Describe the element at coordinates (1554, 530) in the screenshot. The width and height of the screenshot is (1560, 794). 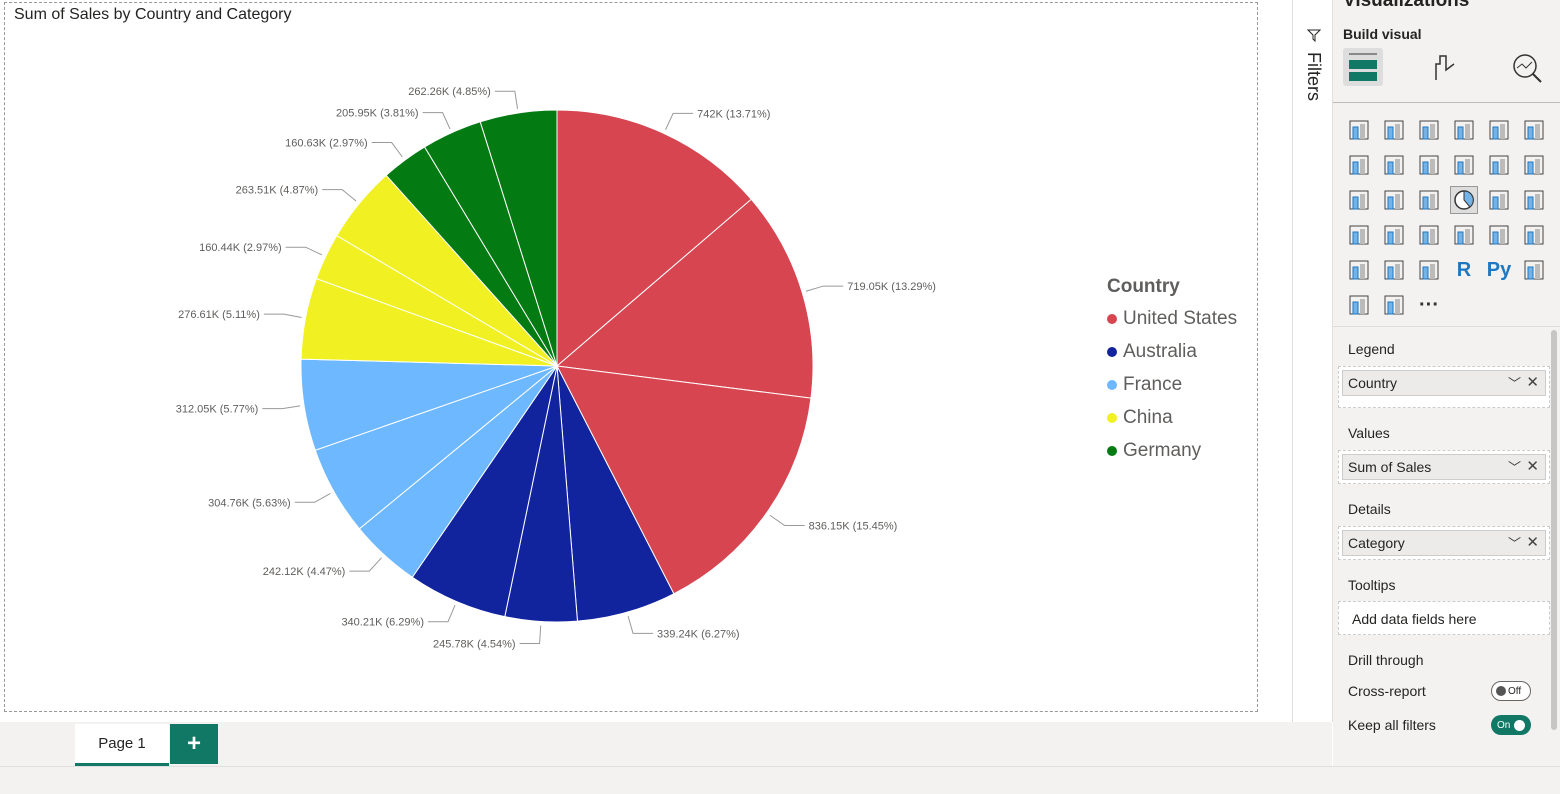
I see `scrollbar` at that location.